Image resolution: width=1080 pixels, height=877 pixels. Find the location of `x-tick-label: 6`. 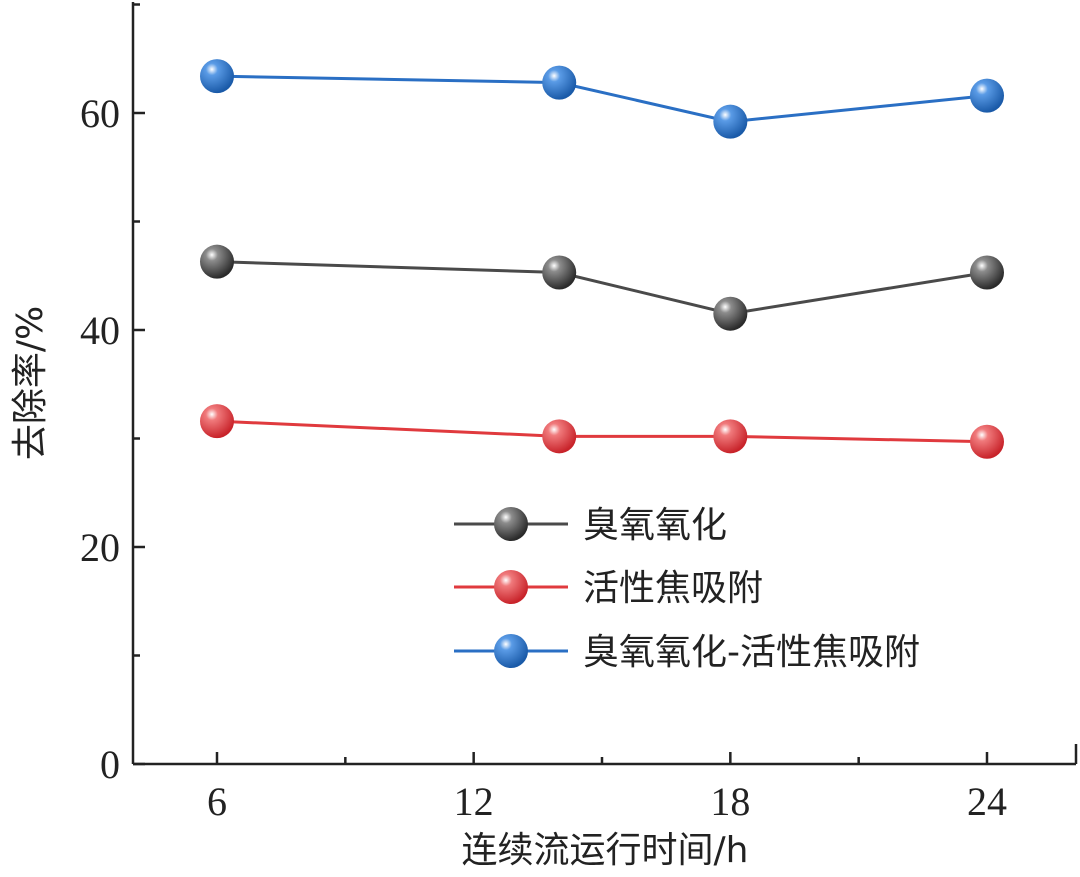

x-tick-label: 6 is located at coordinates (217, 801).